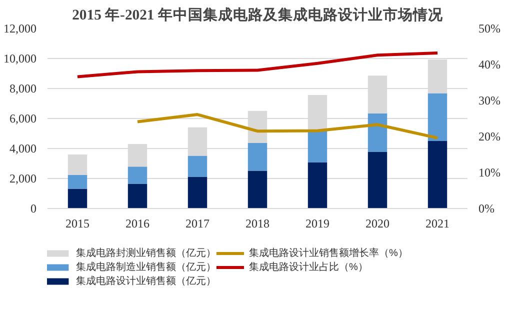 The image size is (515, 330). I want to click on y-tick-label: 0, so click(33, 209).